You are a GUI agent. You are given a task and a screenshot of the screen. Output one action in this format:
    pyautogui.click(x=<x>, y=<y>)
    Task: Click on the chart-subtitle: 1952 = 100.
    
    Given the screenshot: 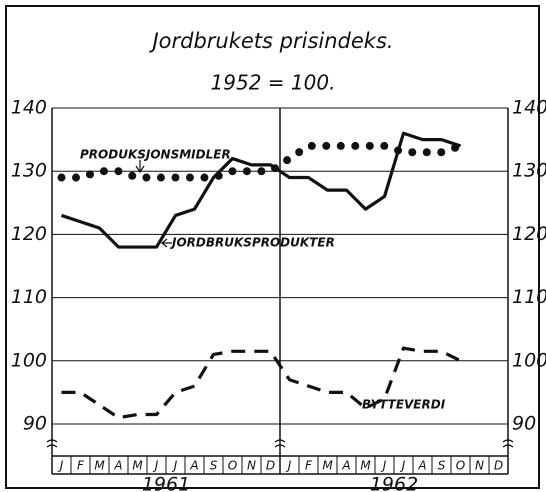 What is the action you would take?
    pyautogui.click(x=273, y=83)
    